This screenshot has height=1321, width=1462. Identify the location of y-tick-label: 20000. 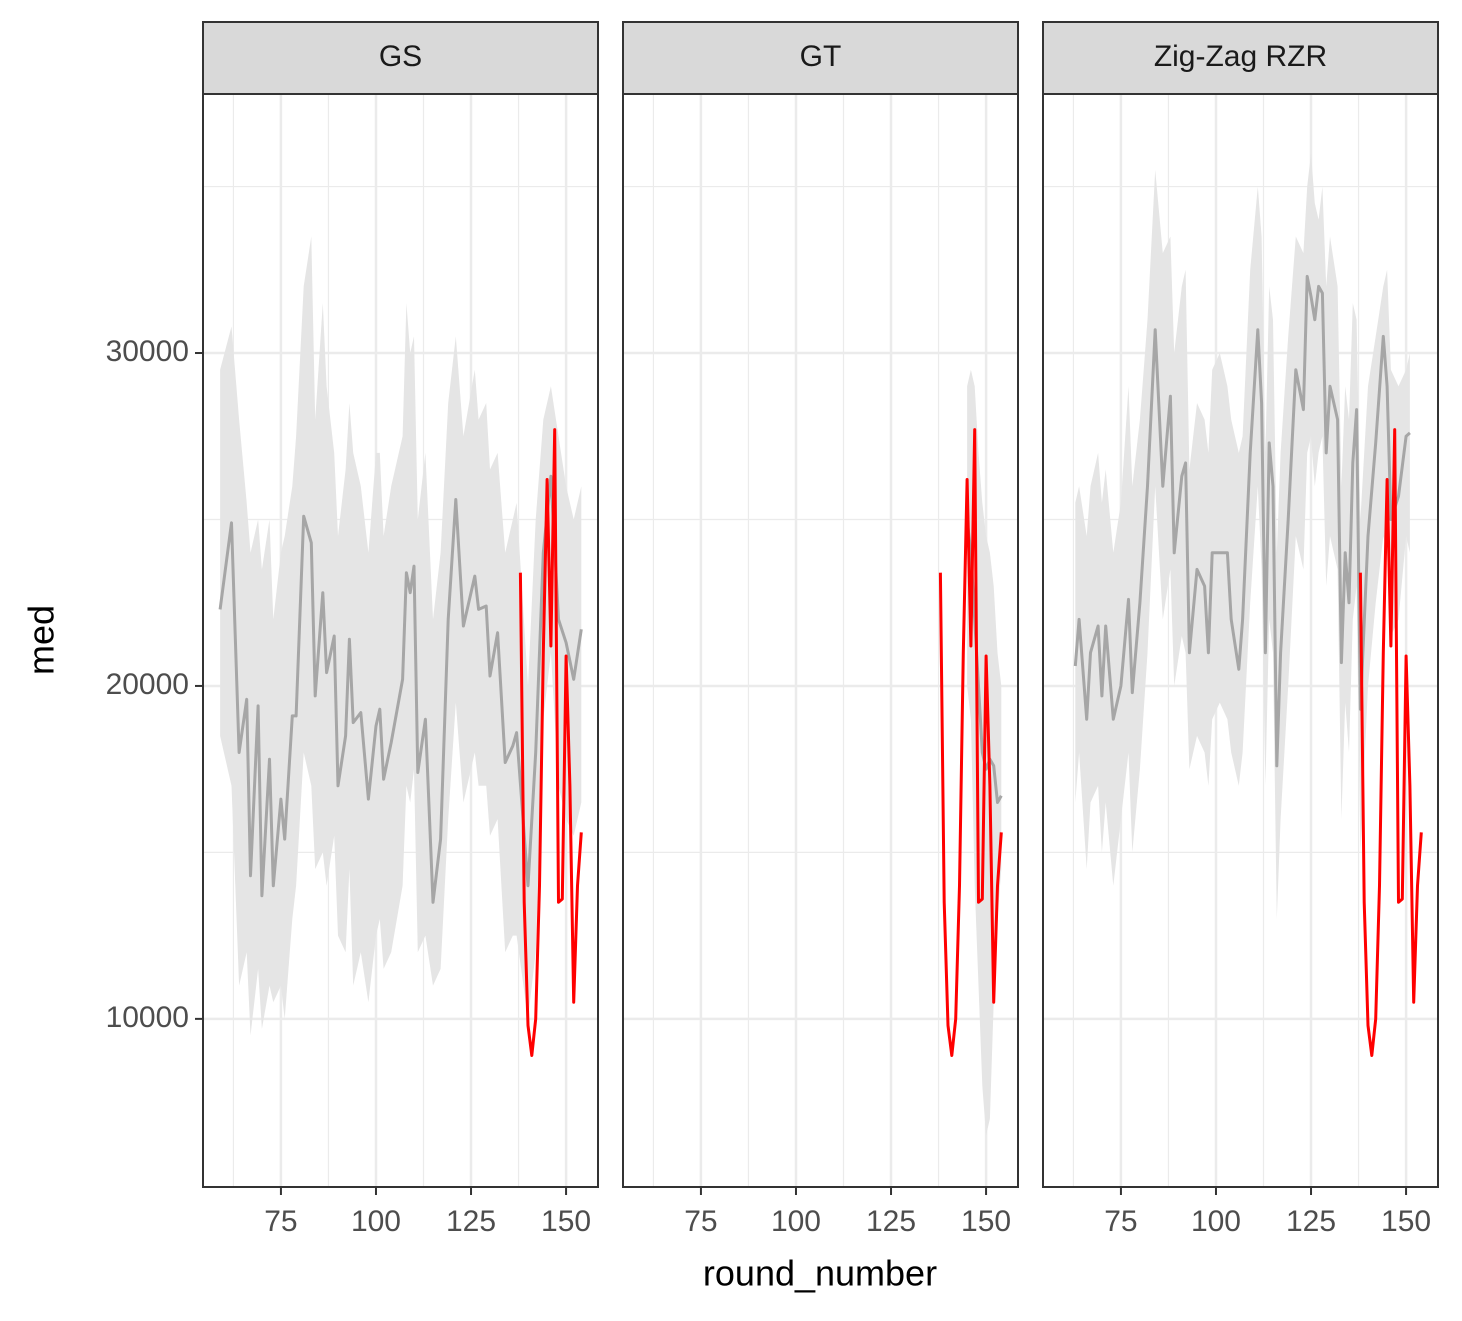
(147, 684).